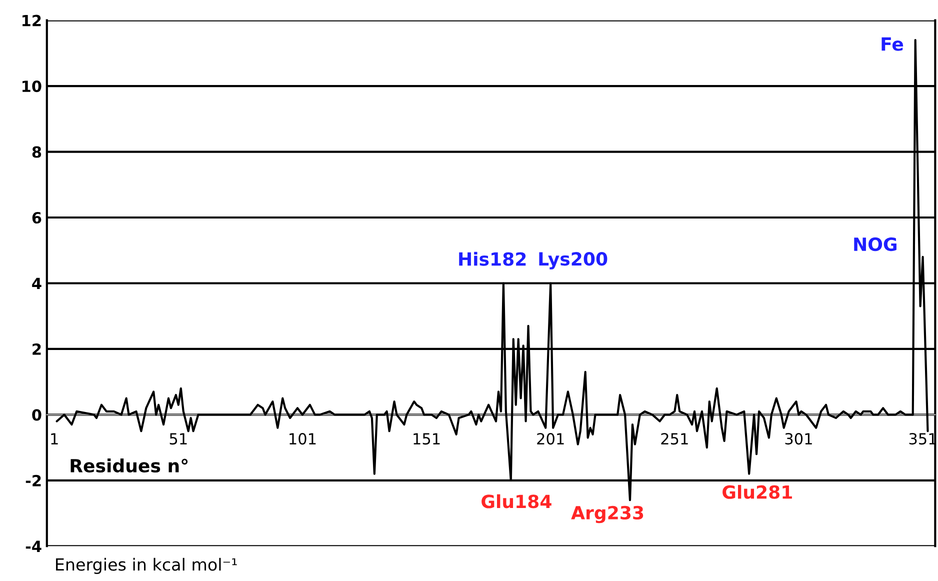 This screenshot has width=938, height=581. Describe the element at coordinates (573, 261) in the screenshot. I see `annotation: Lys200` at that location.